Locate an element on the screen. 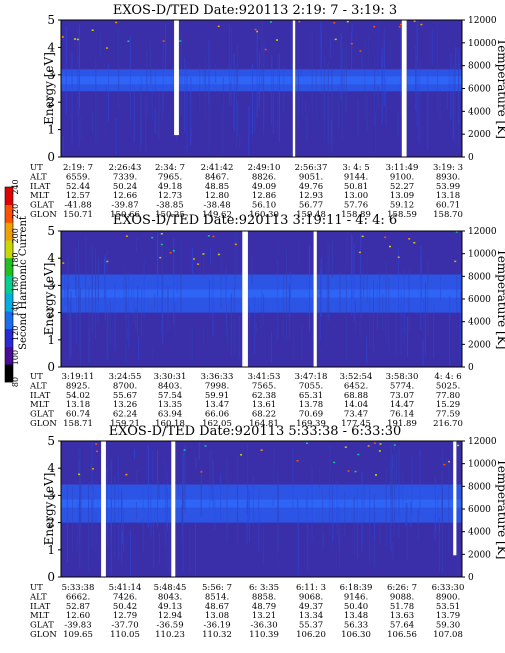  y-tick-label: 4 is located at coordinates (51, 258).